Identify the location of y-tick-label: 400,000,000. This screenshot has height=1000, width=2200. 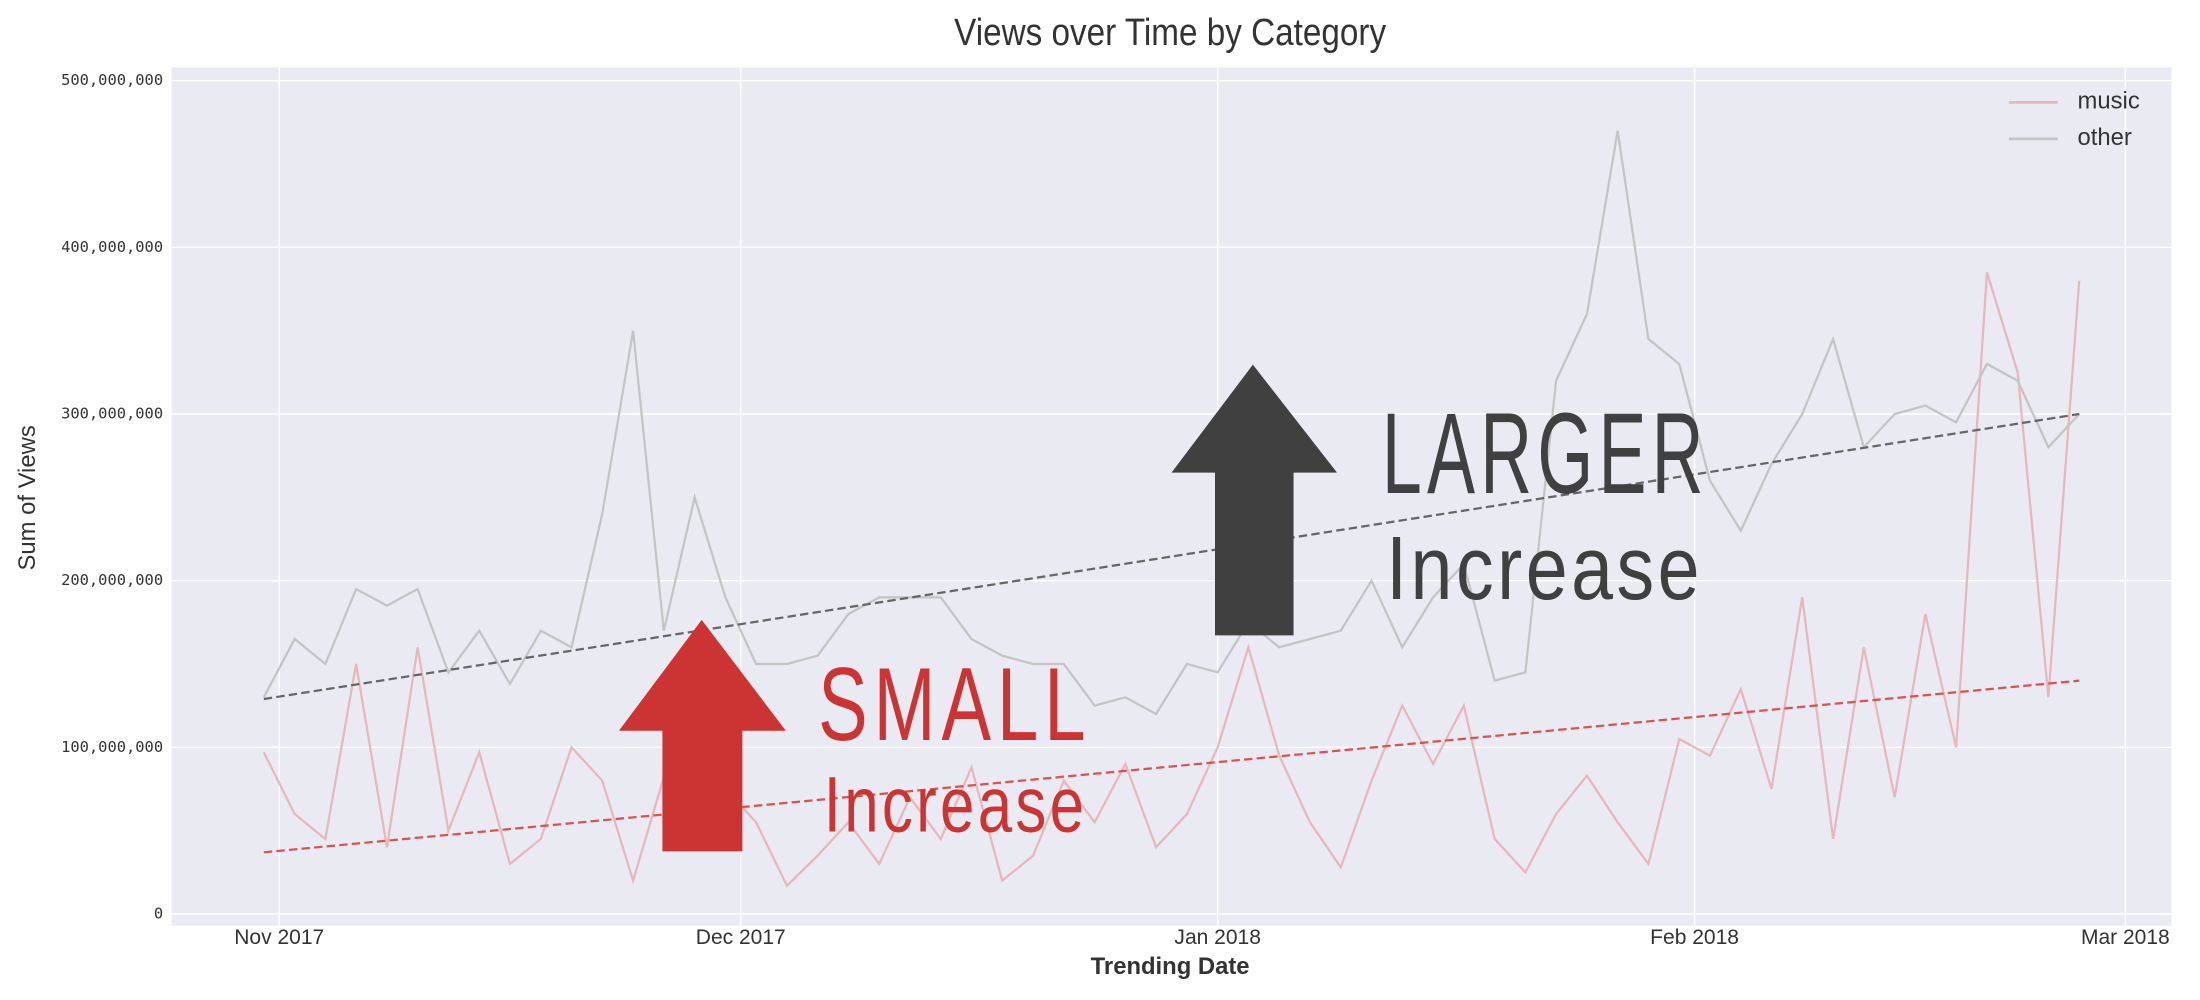
(112, 247).